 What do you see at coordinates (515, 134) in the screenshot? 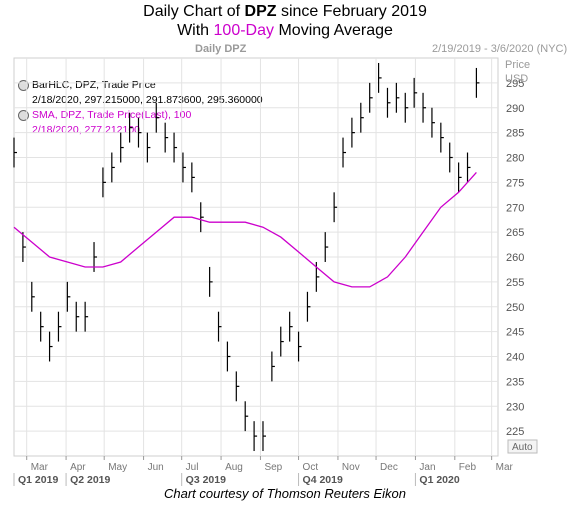
I see `price-tick-label: 285` at bounding box center [515, 134].